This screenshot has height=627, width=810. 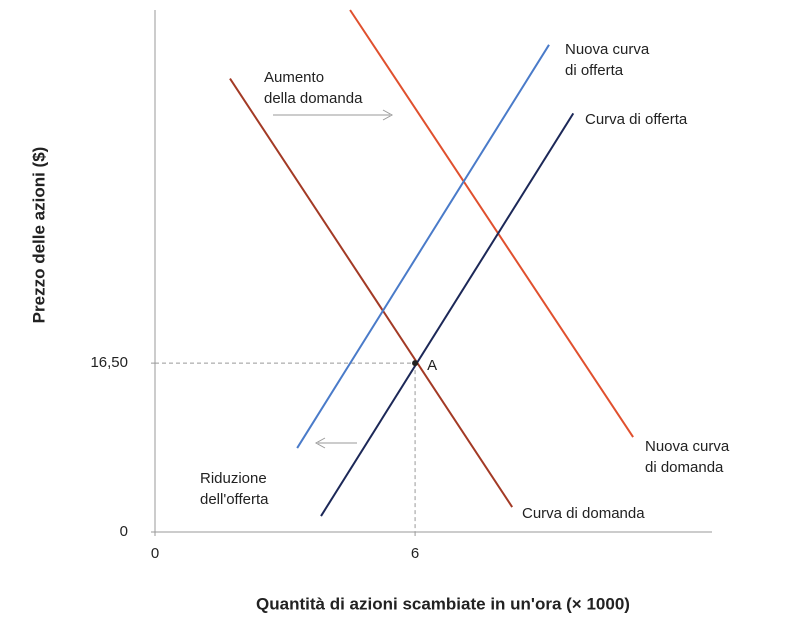 I want to click on y-tick-label: 16,50, so click(x=109, y=362).